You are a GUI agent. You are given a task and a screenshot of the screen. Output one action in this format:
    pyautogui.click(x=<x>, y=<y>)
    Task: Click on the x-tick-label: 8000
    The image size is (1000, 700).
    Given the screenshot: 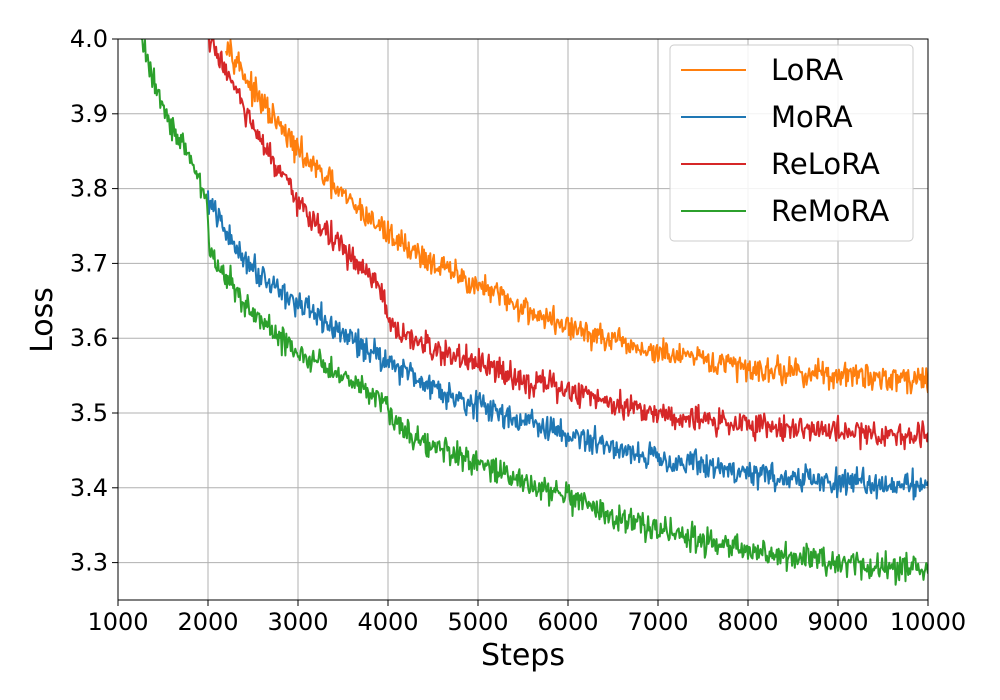 What is the action you would take?
    pyautogui.click(x=747, y=622)
    